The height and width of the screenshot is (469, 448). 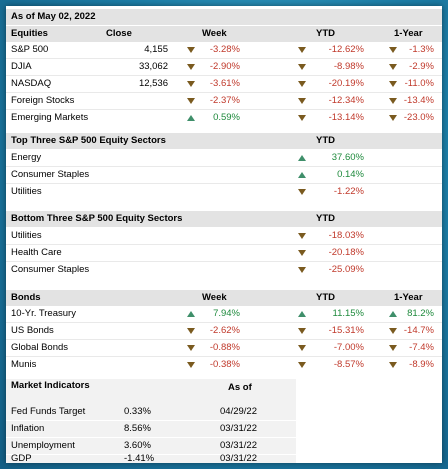 What do you see at coordinates (421, 364) in the screenshot?
I see `row-year: -8.9%` at bounding box center [421, 364].